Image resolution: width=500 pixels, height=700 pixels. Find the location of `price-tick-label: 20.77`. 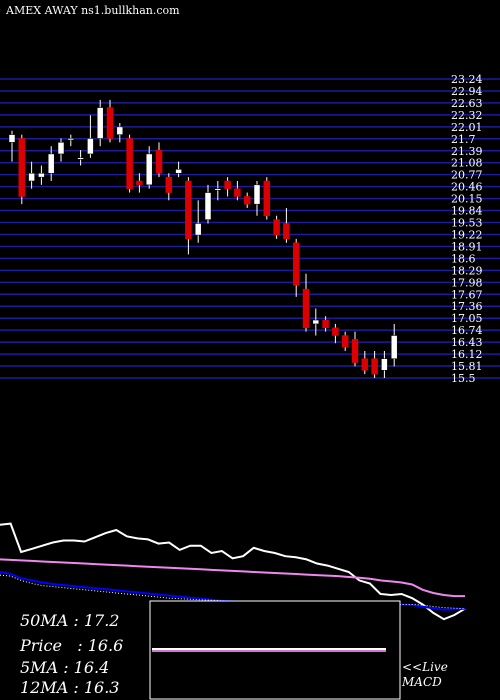

price-tick-label: 20.77 is located at coordinates (467, 175).